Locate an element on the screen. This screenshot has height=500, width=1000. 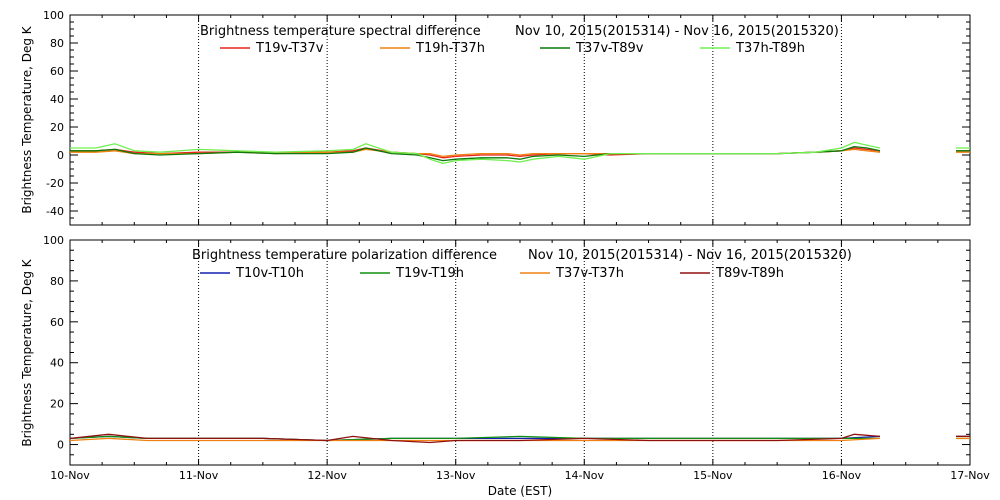
x-tick-label: 11-Nov is located at coordinates (199, 475).